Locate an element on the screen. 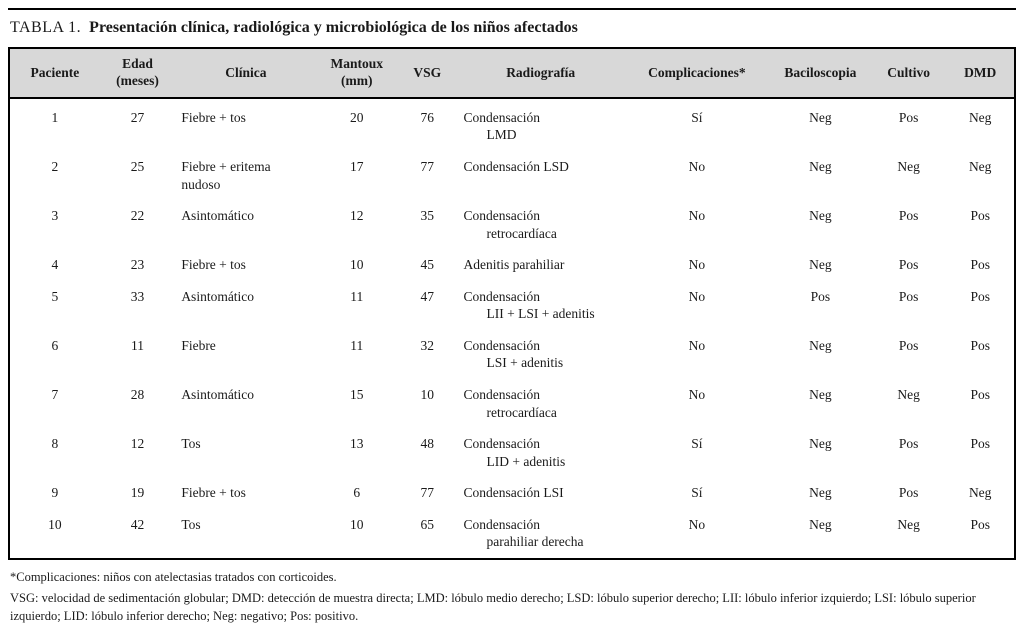 This screenshot has height=638, width=1024. patient-cell: 6 is located at coordinates (55, 345).